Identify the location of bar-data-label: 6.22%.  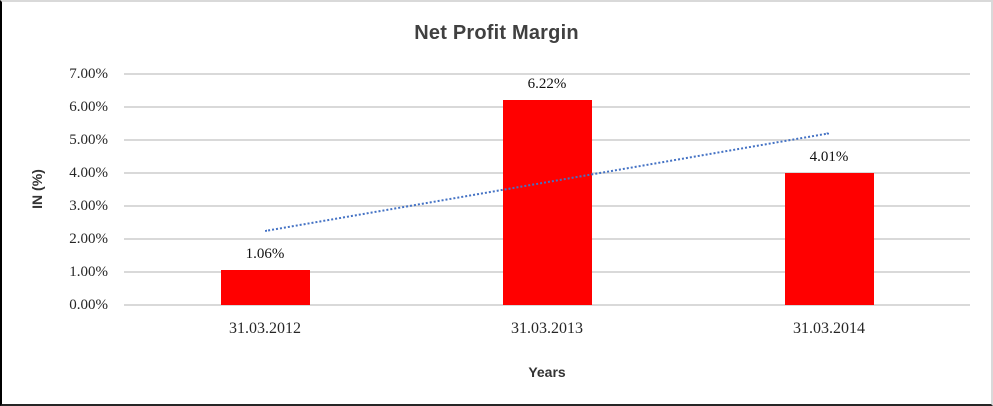
(547, 83).